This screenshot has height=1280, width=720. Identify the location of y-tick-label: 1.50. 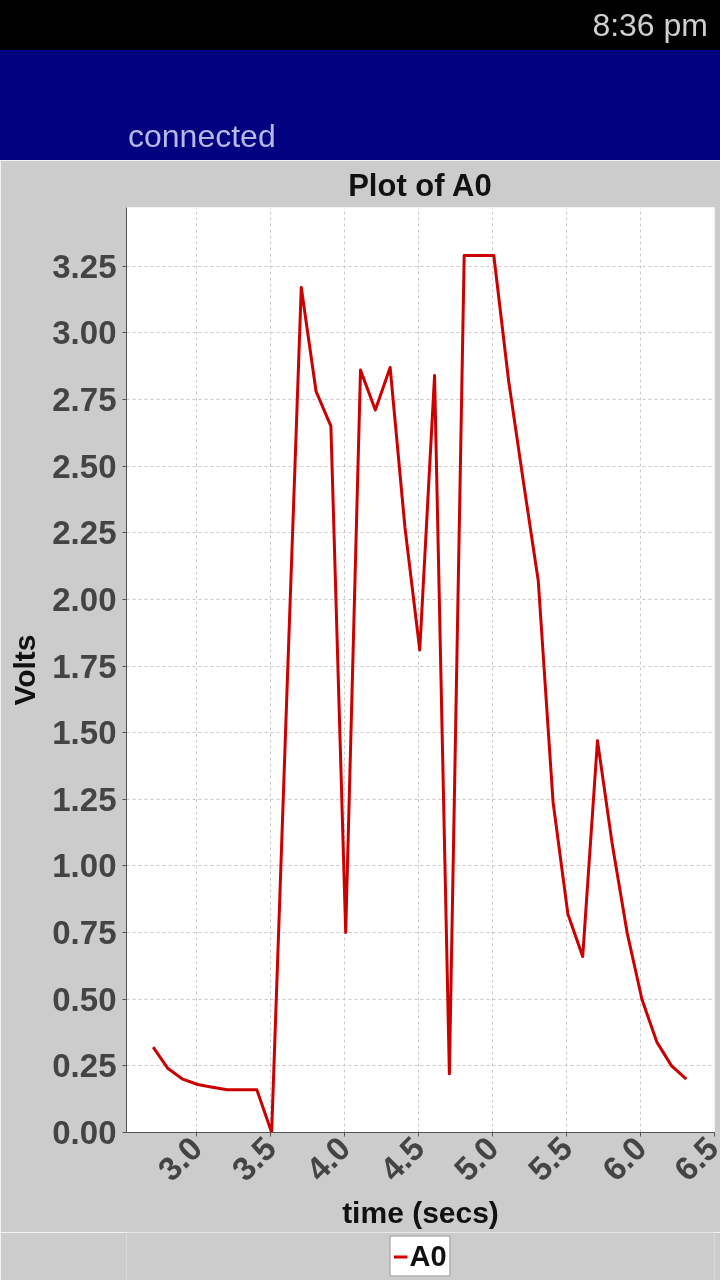
(84, 733).